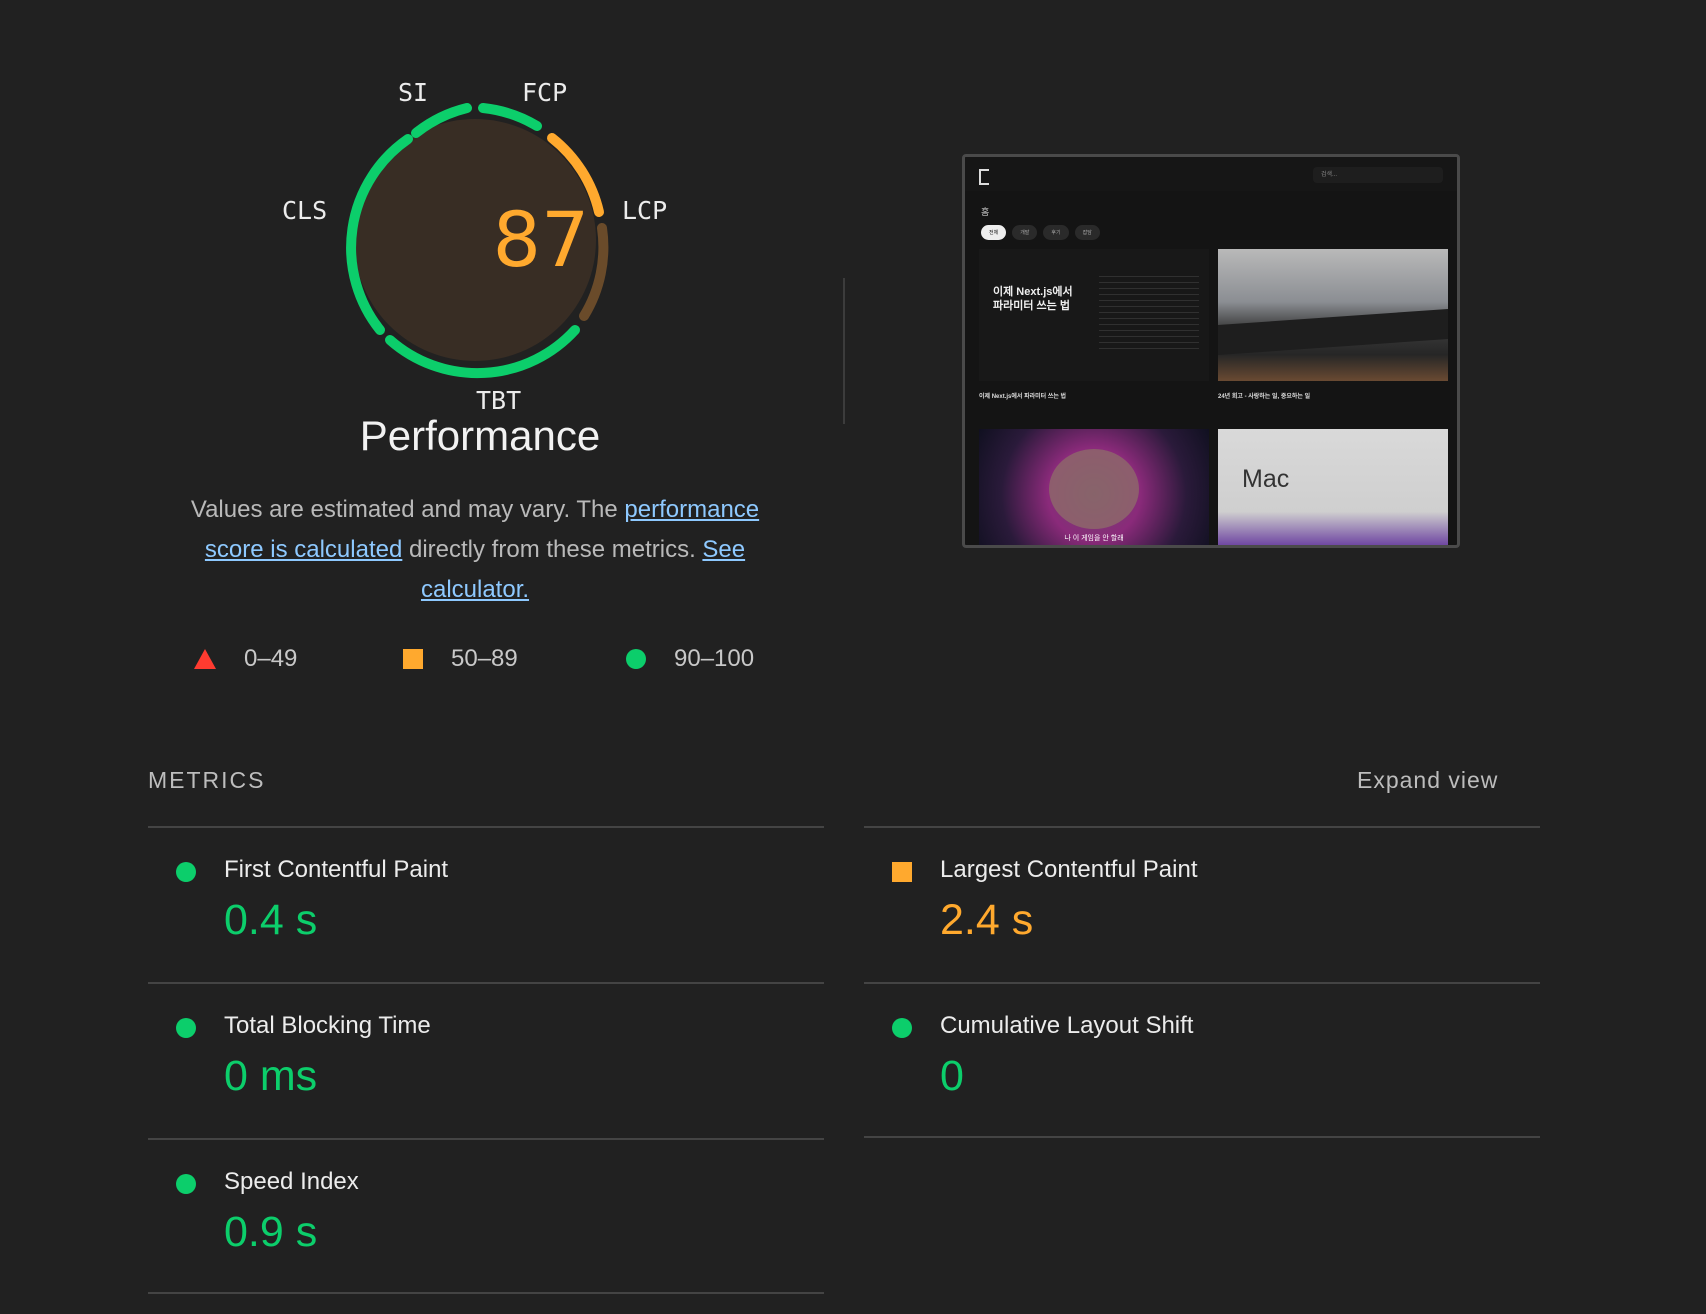  I want to click on triangle-icon, so click(205, 659).